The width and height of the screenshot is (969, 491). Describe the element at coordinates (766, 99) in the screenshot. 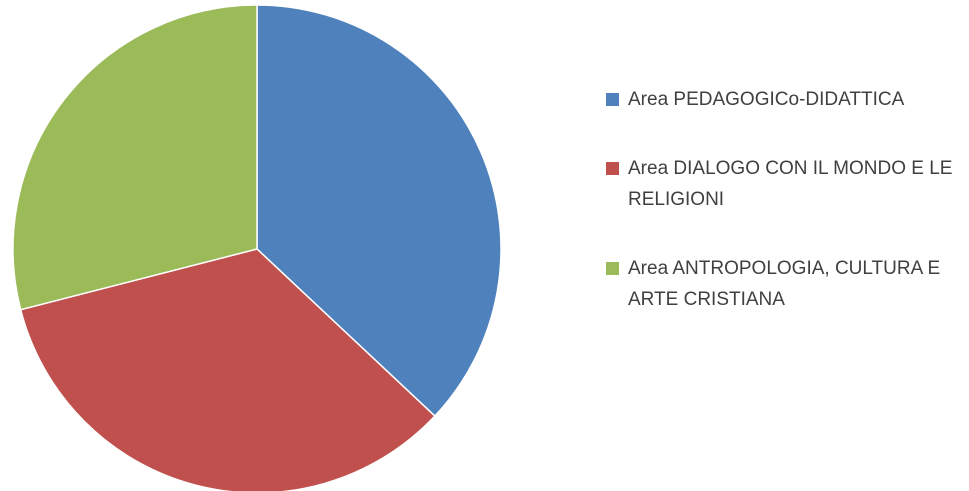

I see `legend-label-pedagogico-didattica: Area PEDAGOGICo-DIDATTICA` at that location.